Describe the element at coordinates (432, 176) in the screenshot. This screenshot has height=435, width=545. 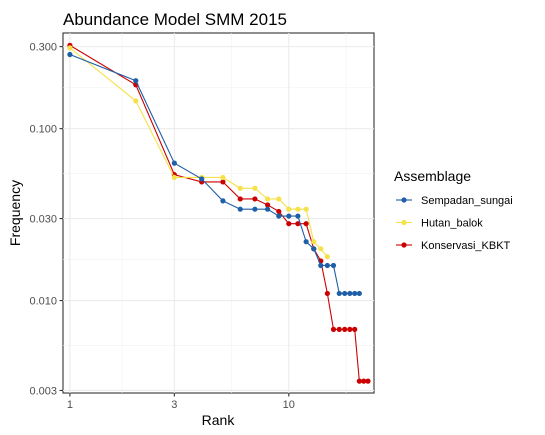
I see `legend-title: Assemblage` at that location.